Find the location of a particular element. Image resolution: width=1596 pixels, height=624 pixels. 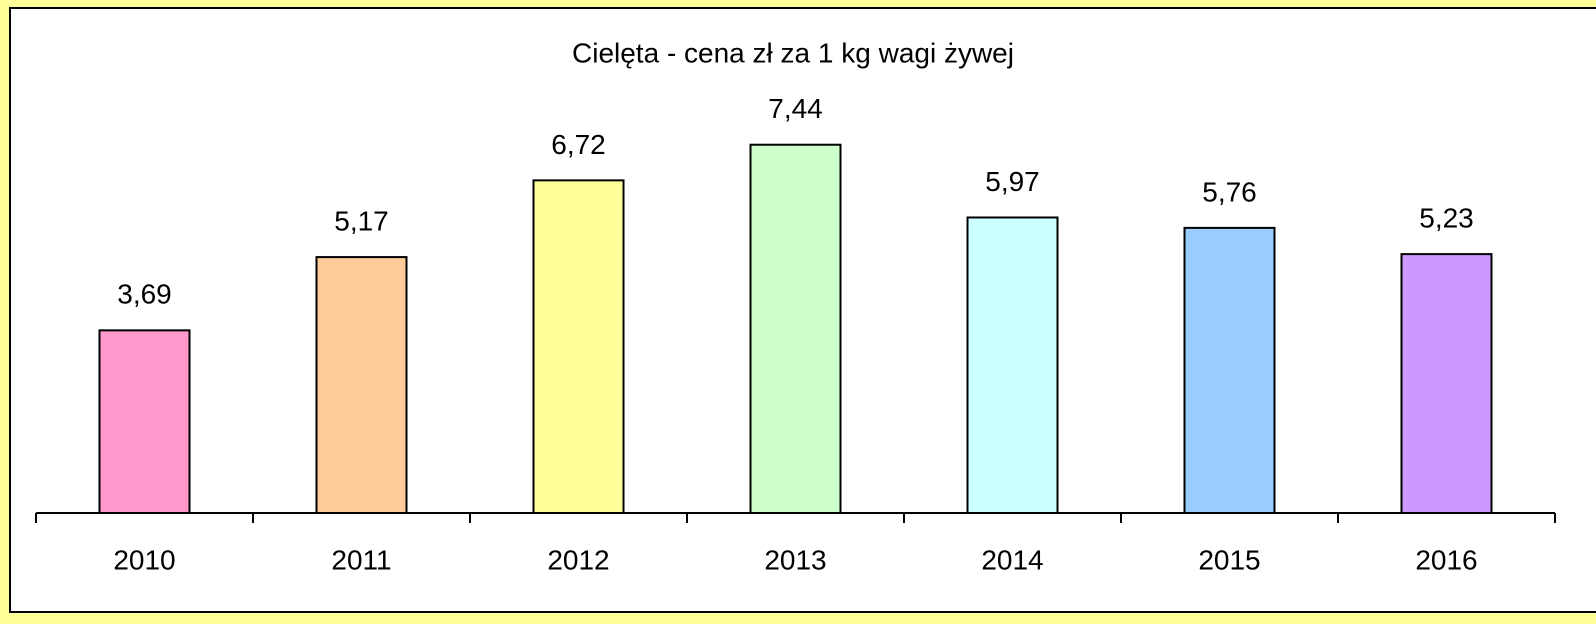

data-label: 7,44 is located at coordinates (795, 108).